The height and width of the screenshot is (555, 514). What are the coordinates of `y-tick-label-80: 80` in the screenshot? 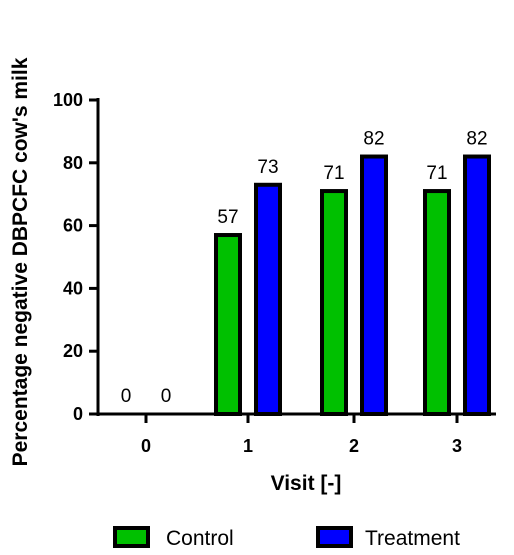 It's located at (73, 163).